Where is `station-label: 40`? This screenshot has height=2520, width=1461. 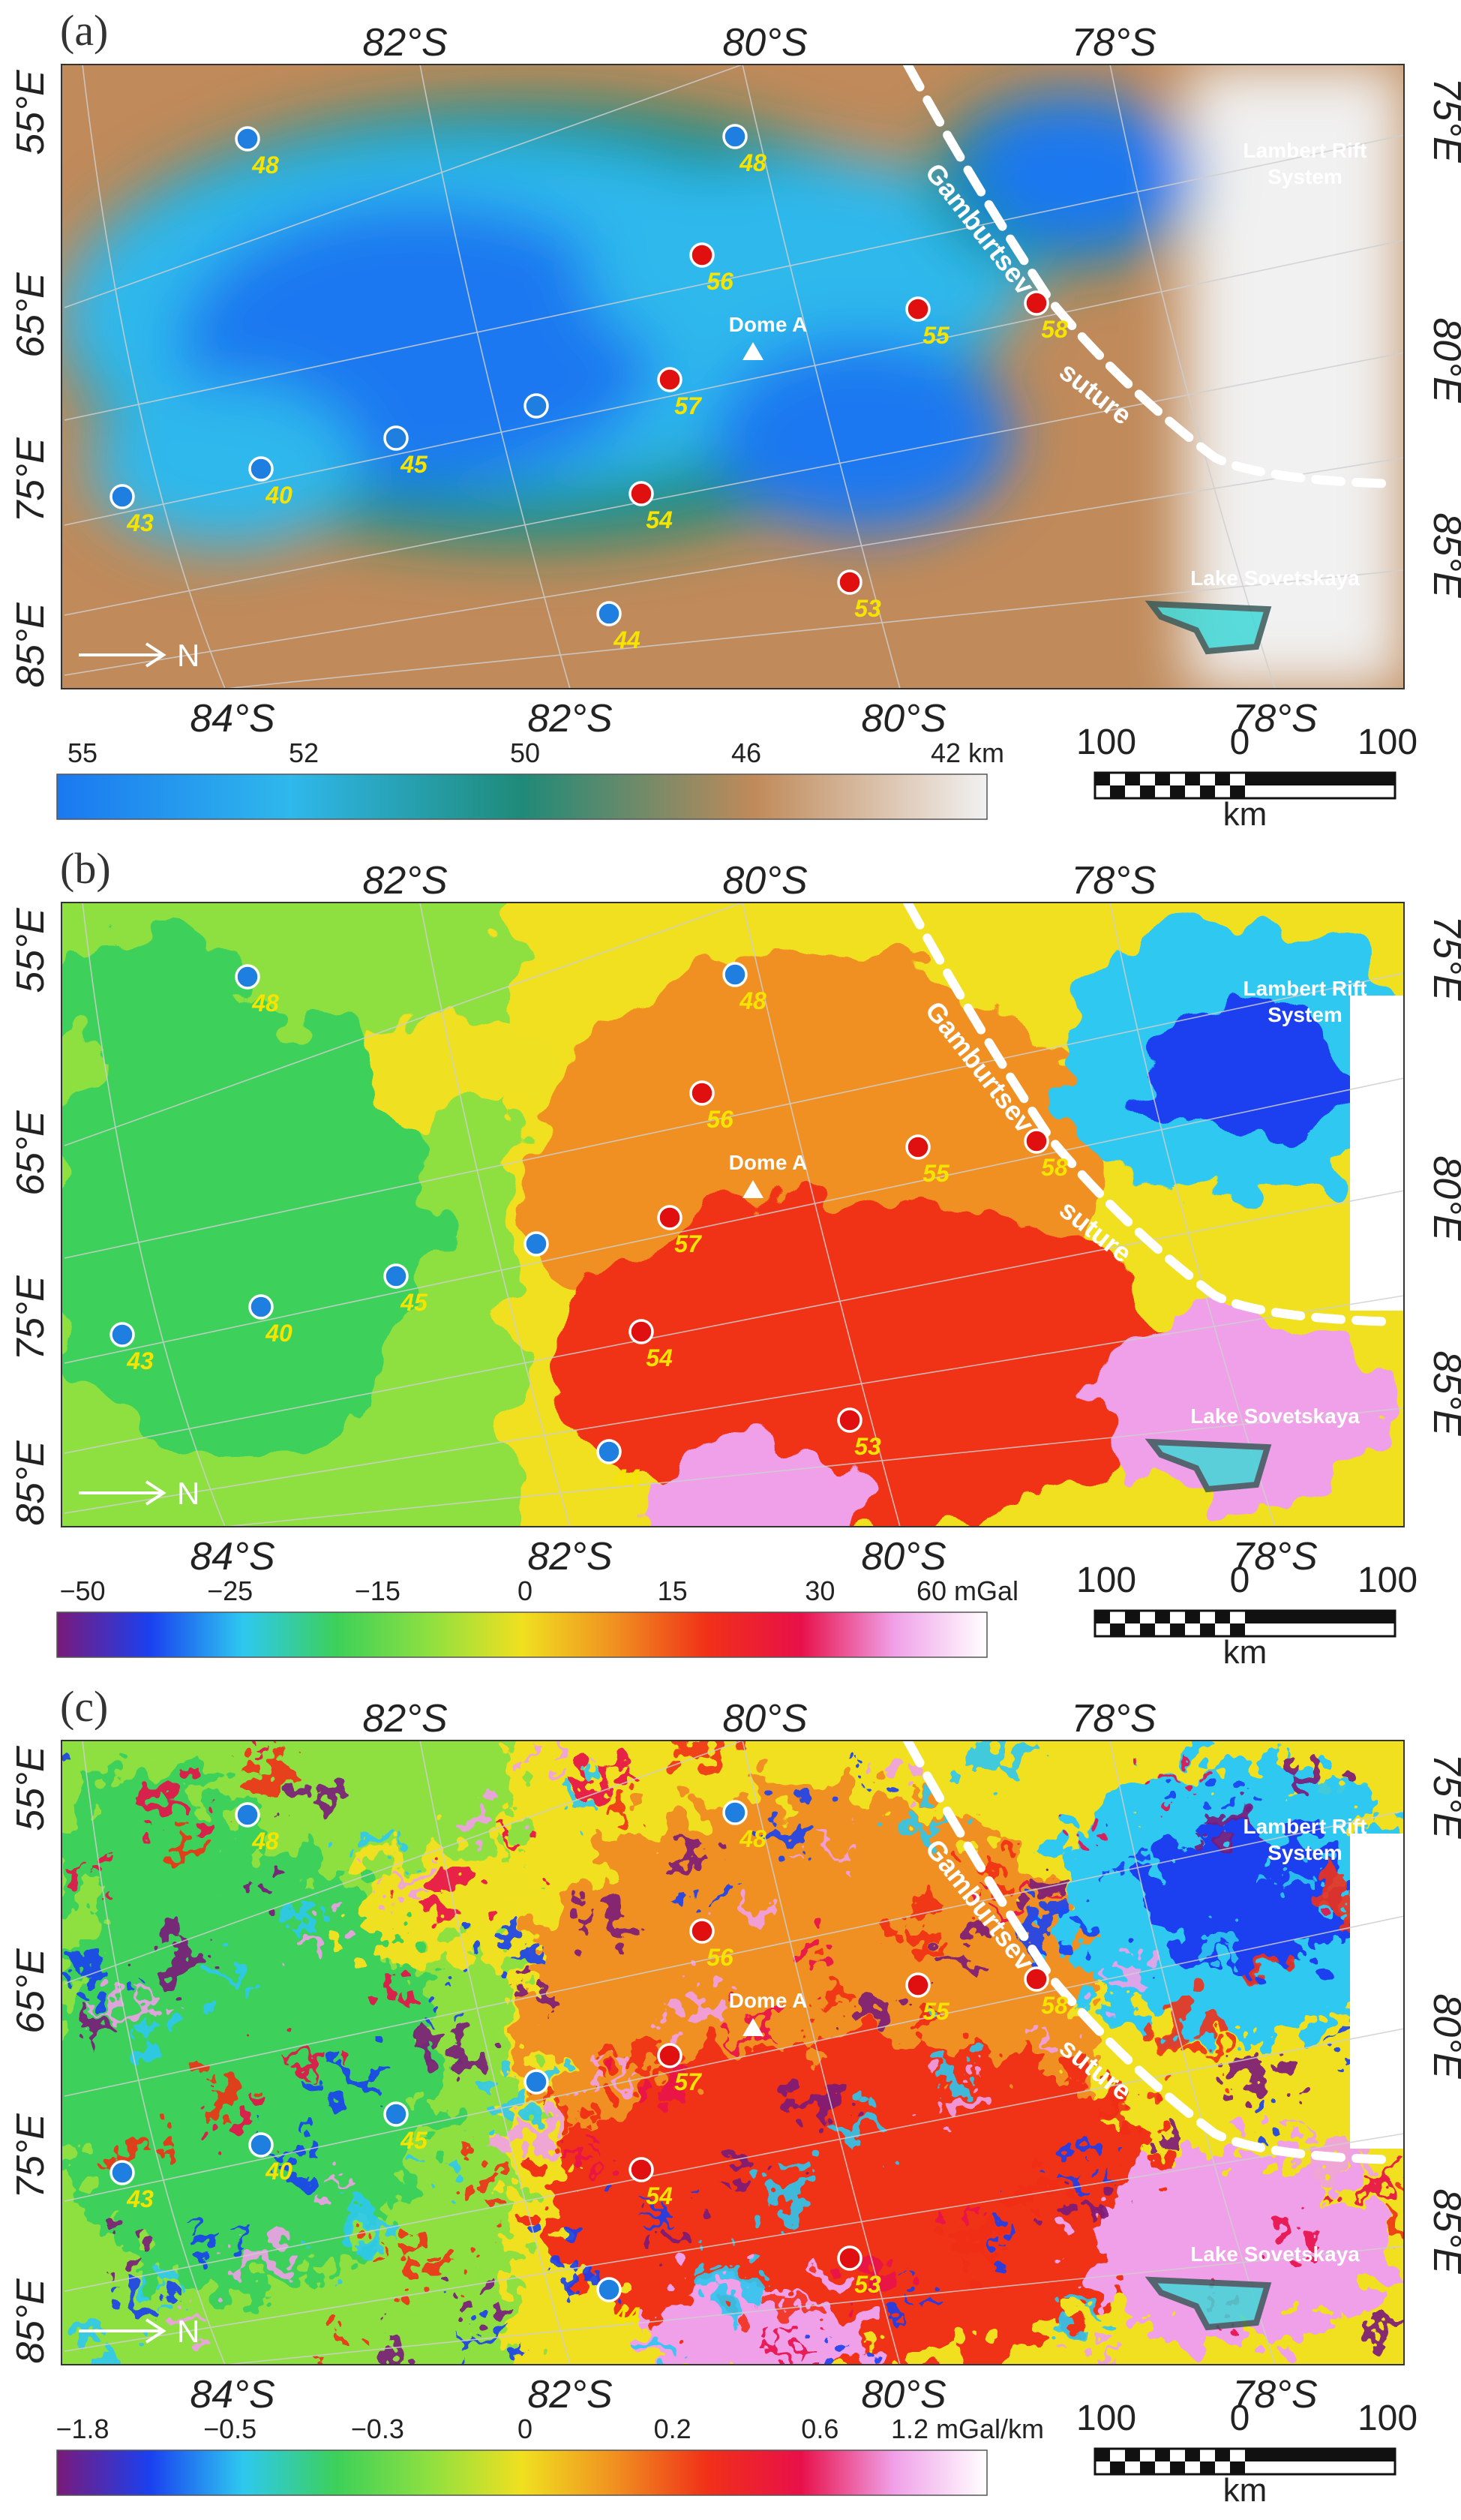 station-label: 40 is located at coordinates (278, 2171).